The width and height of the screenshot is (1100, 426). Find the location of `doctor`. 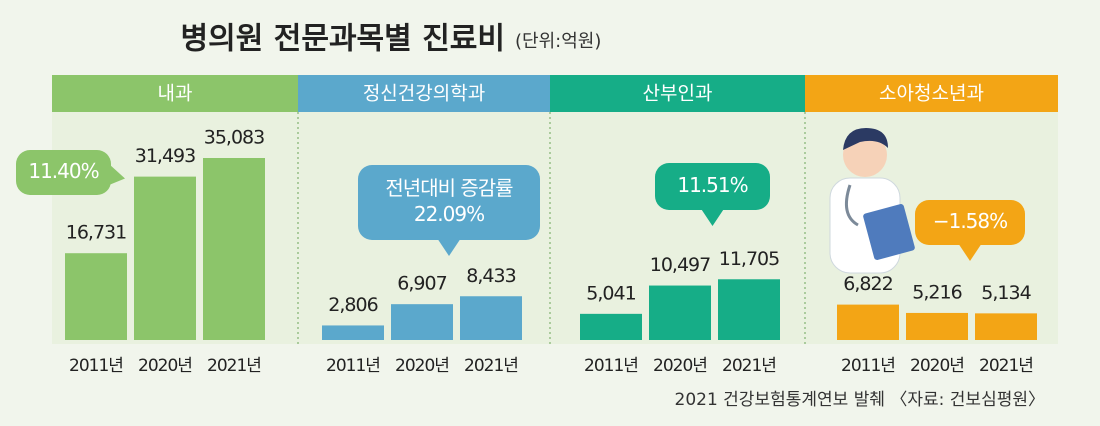

doctor is located at coordinates (872, 201).